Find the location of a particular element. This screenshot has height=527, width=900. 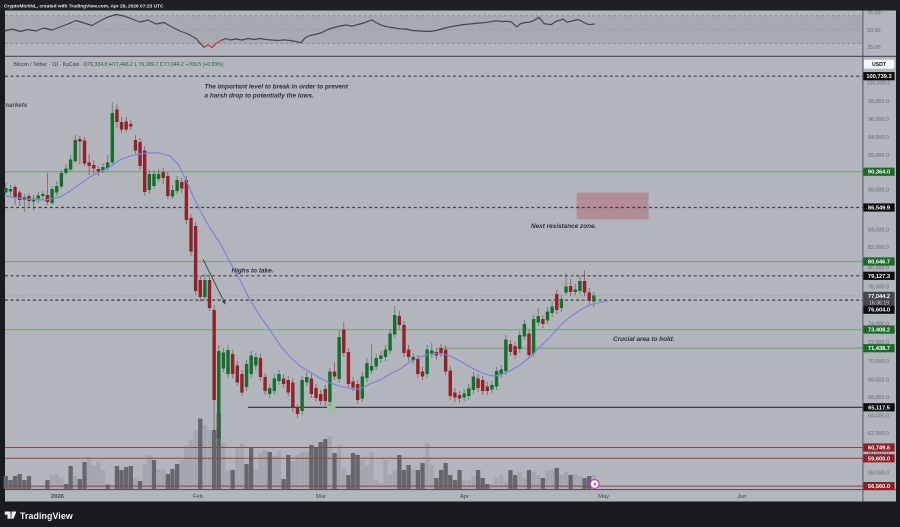

svg-text: May is located at coordinates (603, 497).